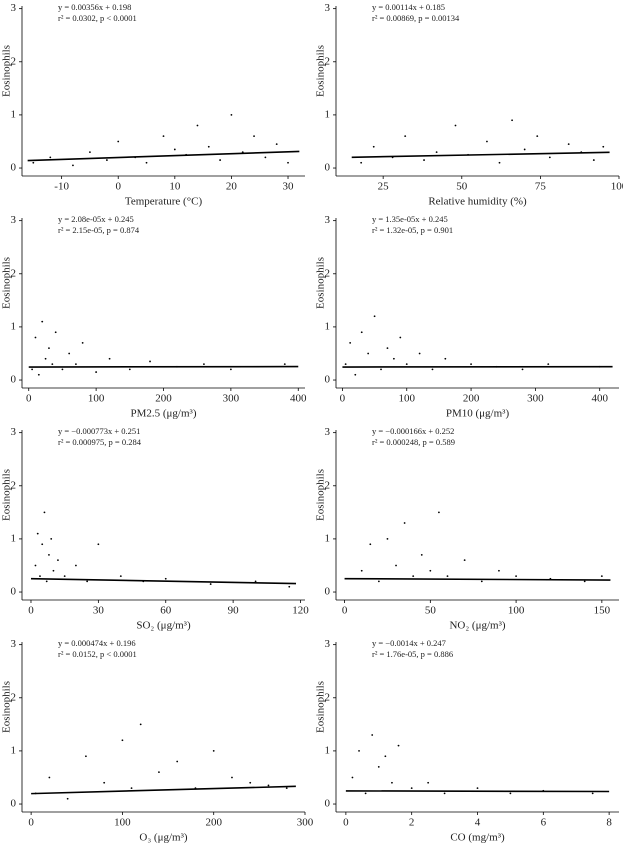 The height and width of the screenshot is (847, 623). I want to click on x-tick-label: 4, so click(478, 823).